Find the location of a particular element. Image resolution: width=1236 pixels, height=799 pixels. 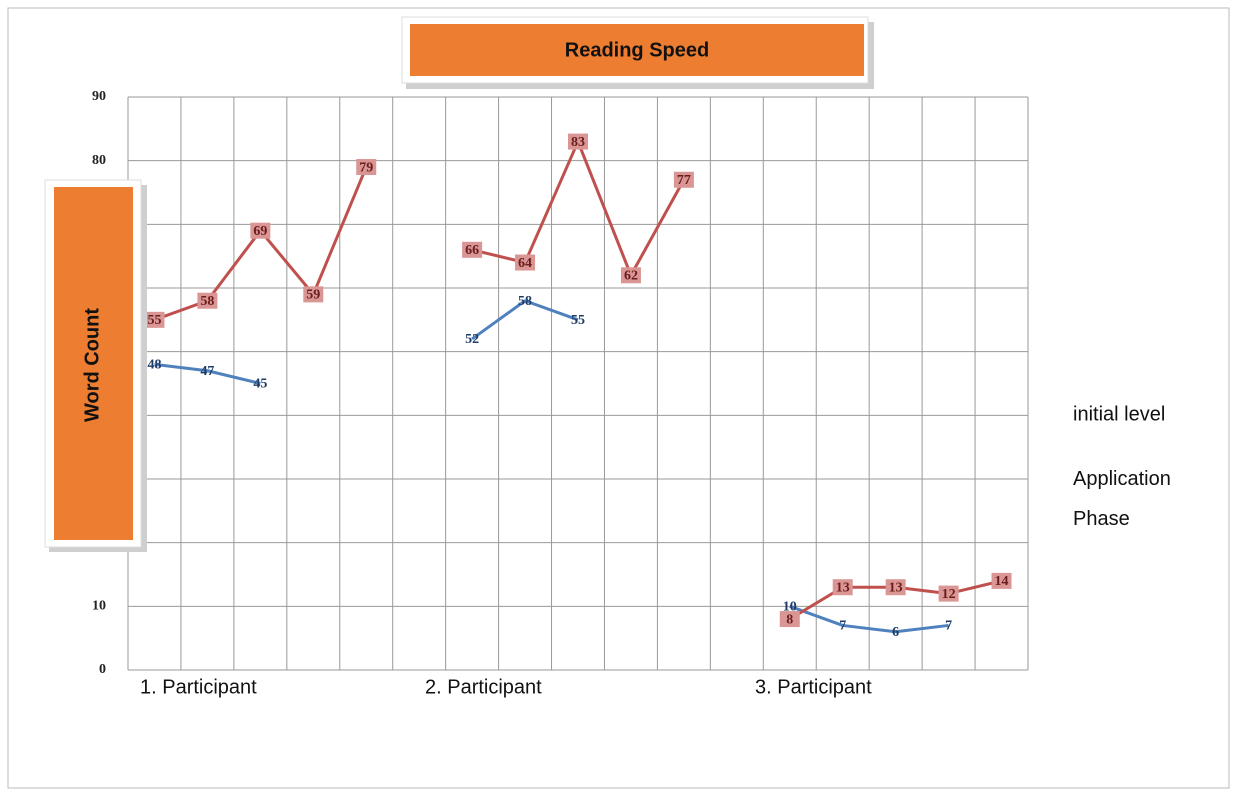

x-group-label: 3. Participant is located at coordinates (813, 687).